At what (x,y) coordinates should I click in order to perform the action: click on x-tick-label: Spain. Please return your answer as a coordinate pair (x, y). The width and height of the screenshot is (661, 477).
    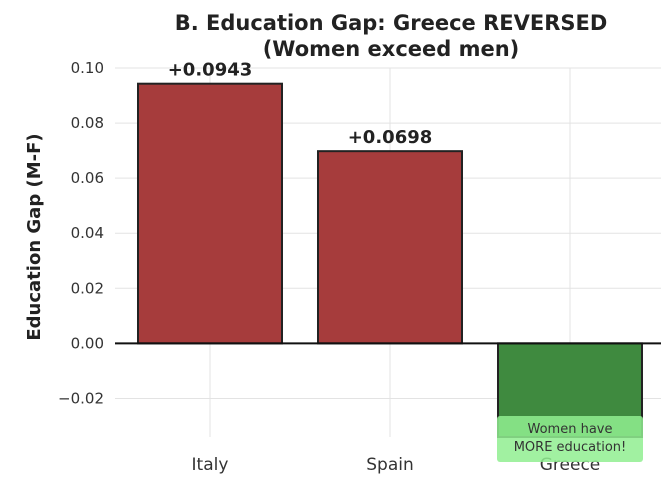
    Looking at the image, I should click on (390, 465).